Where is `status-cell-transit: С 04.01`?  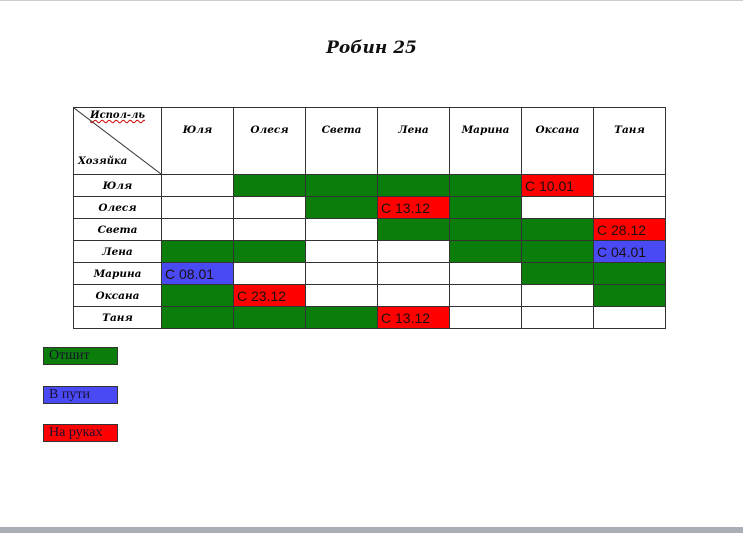 status-cell-transit: С 04.01 is located at coordinates (629, 251).